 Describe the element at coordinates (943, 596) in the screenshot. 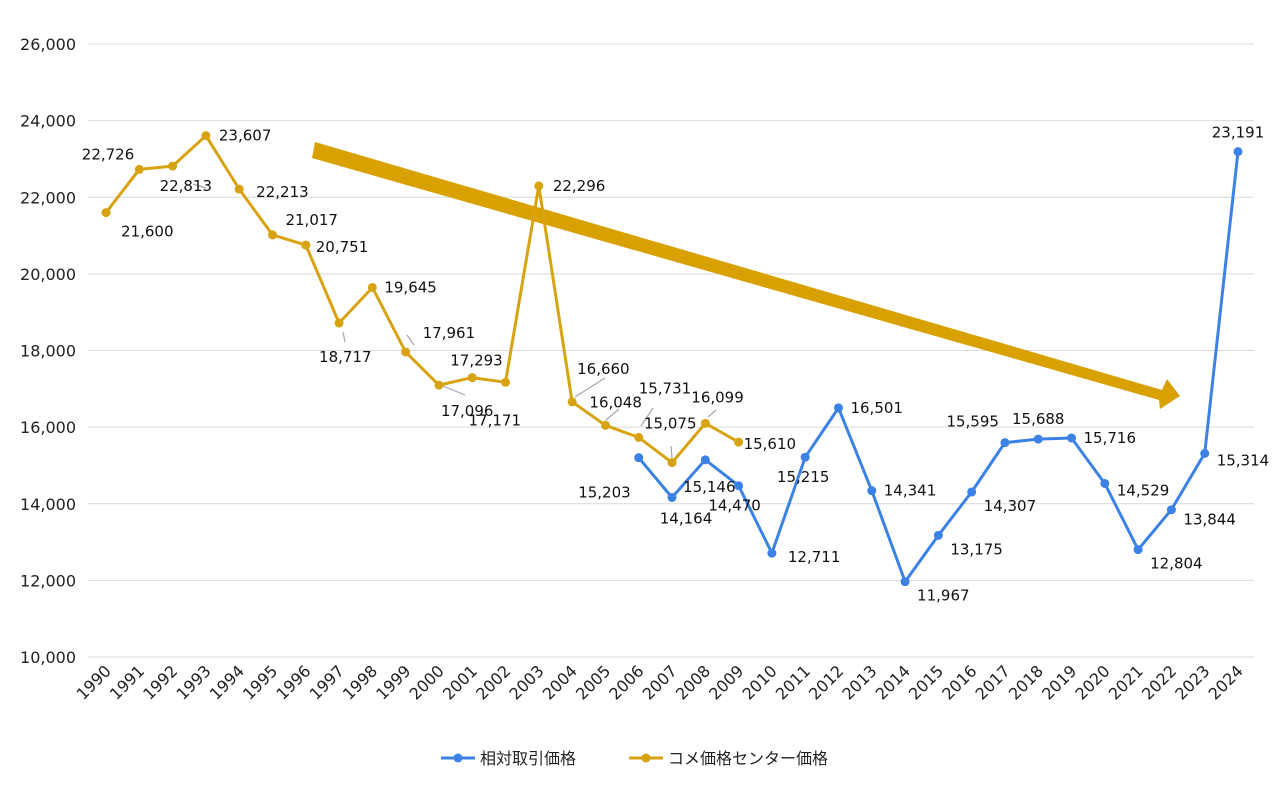

I see `data-label: 11,967` at that location.